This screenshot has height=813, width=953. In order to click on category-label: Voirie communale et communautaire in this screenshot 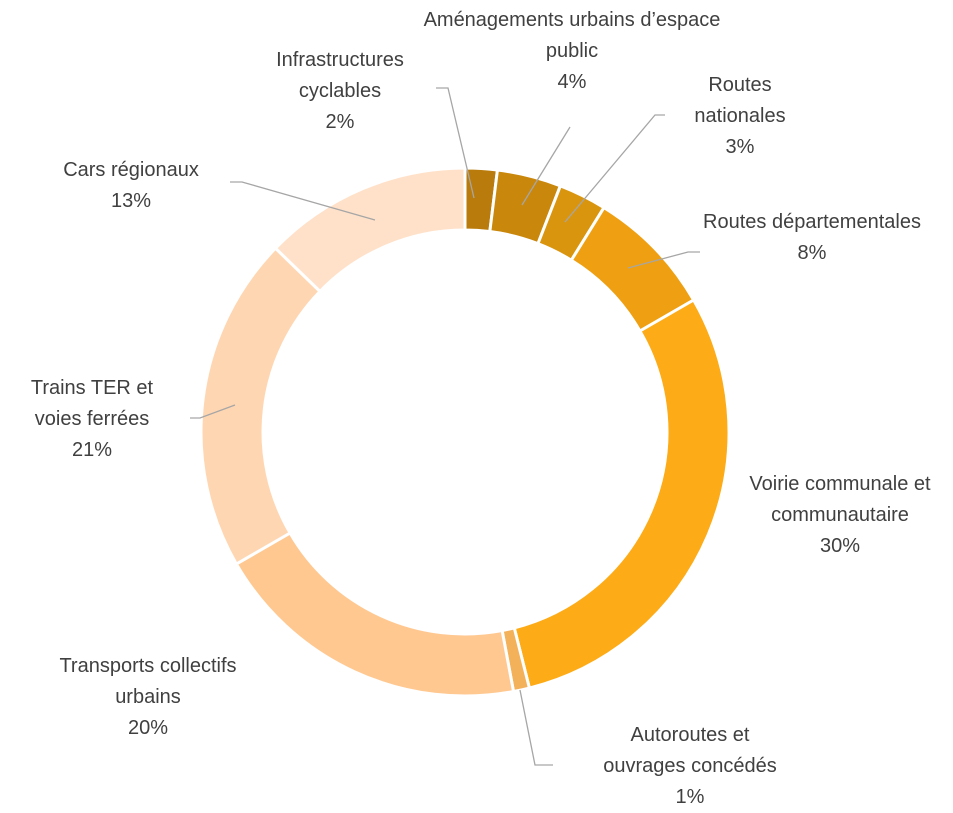, I will do `click(840, 499)`.